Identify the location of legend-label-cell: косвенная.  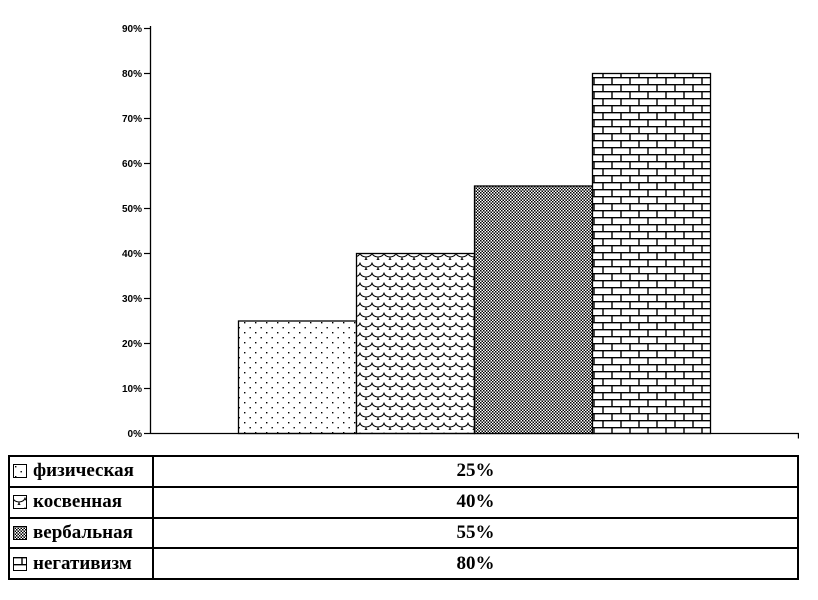
(82, 502).